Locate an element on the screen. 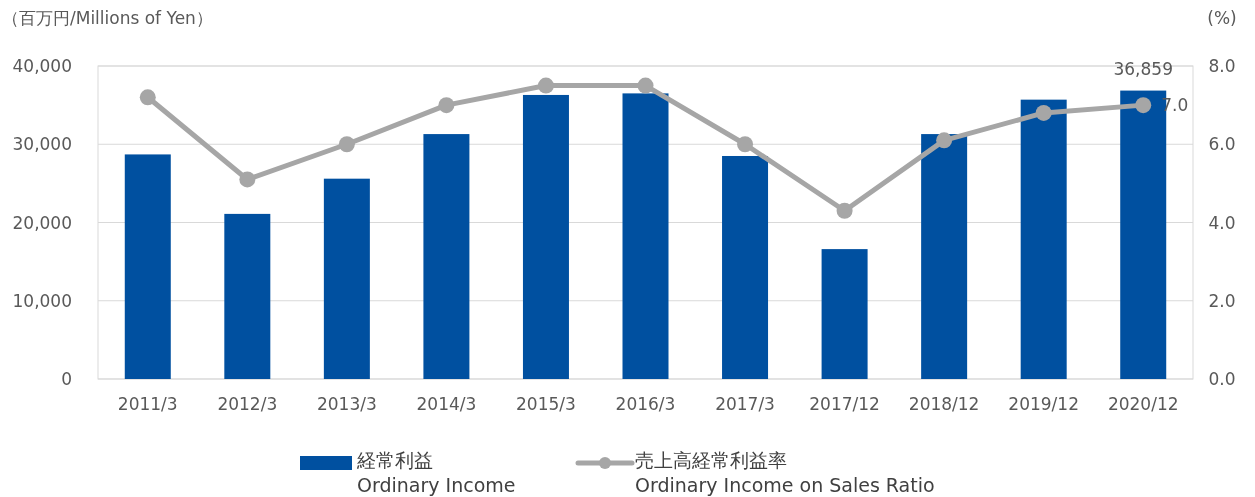 This screenshot has height=497, width=1255. x-tick-label: 2012/3 is located at coordinates (247, 404).